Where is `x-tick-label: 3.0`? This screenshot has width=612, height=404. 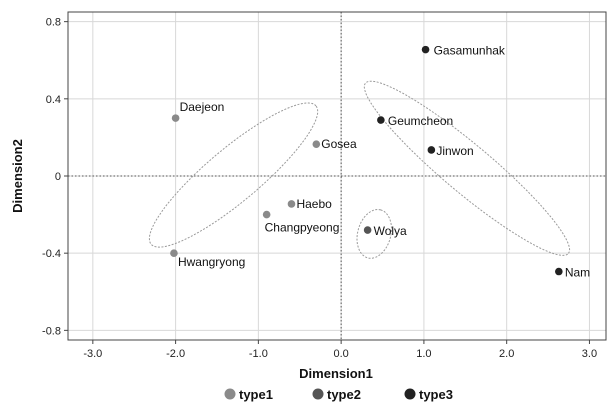
x-tick-label: 3.0 is located at coordinates (589, 354).